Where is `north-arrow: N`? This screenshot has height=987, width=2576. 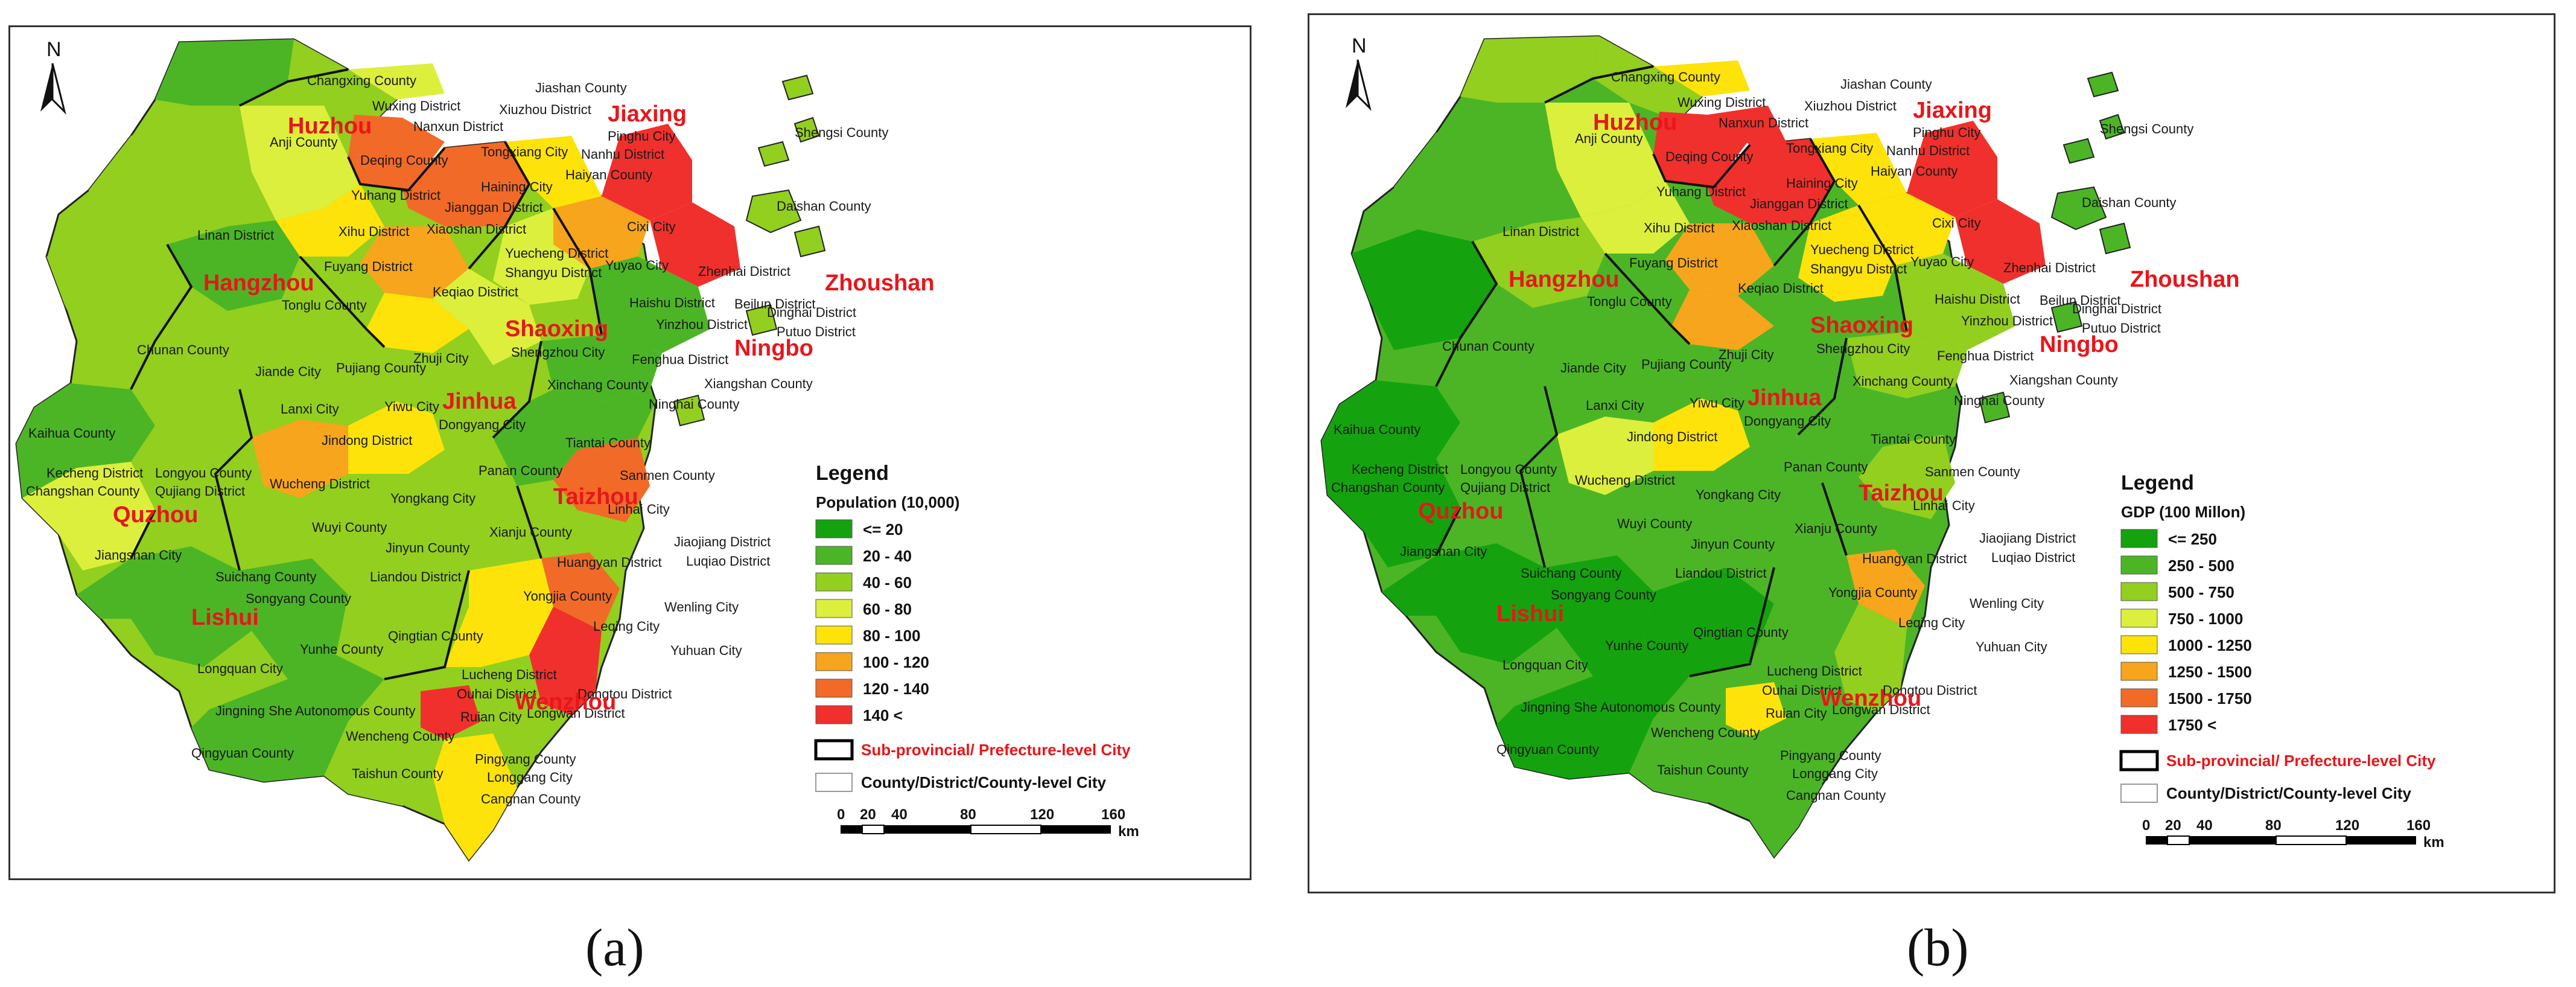
north-arrow: N is located at coordinates (1359, 72).